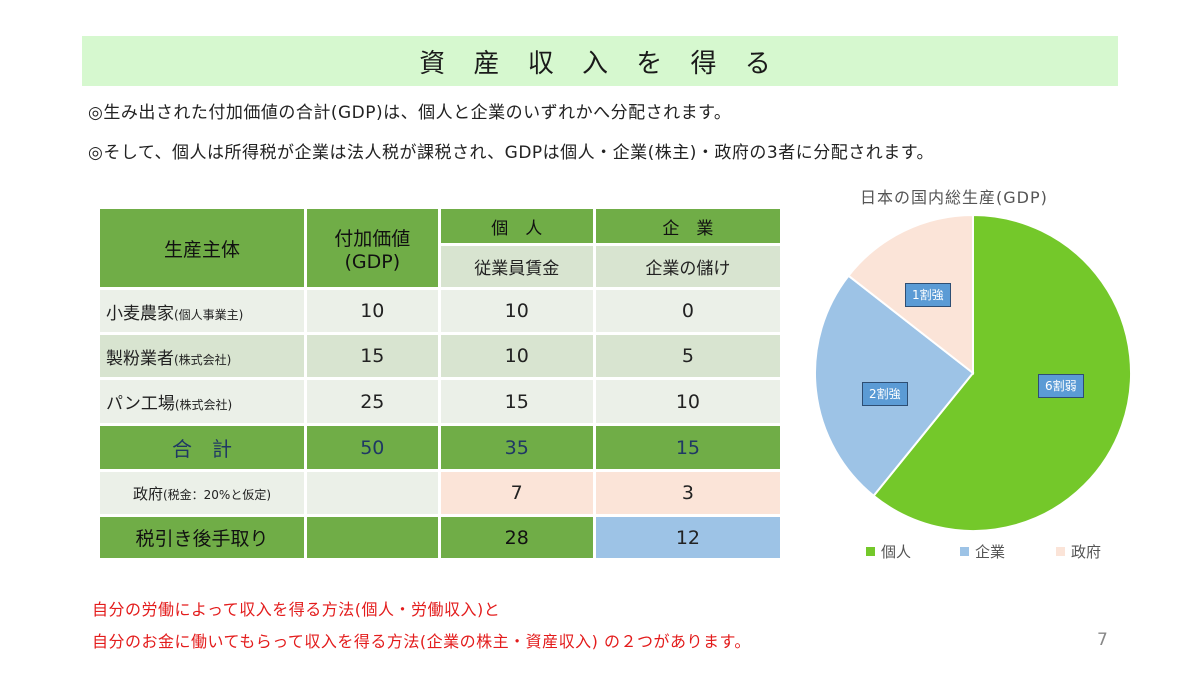 Image resolution: width=1200 pixels, height=675 pixels. I want to click on cell-profits: 10, so click(688, 401).